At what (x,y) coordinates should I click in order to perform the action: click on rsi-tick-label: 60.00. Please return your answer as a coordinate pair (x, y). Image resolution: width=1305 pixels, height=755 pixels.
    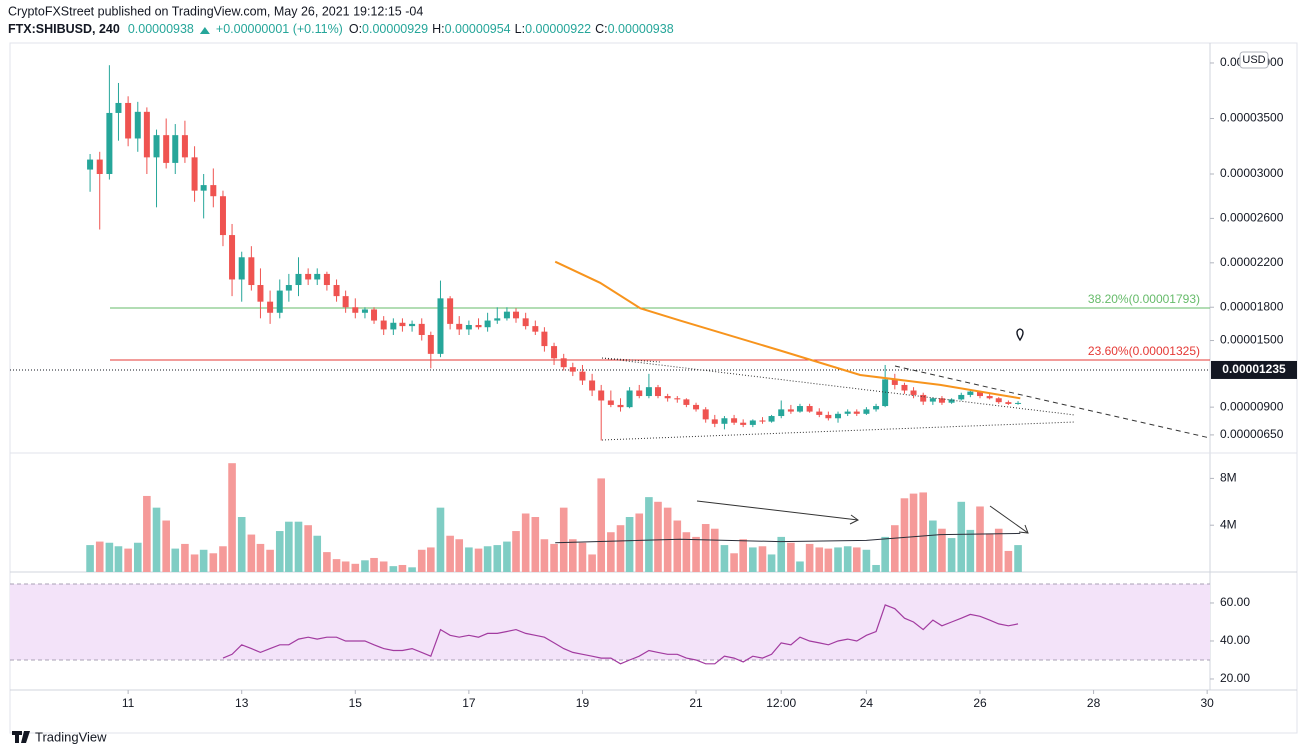
    Looking at the image, I should click on (1235, 602).